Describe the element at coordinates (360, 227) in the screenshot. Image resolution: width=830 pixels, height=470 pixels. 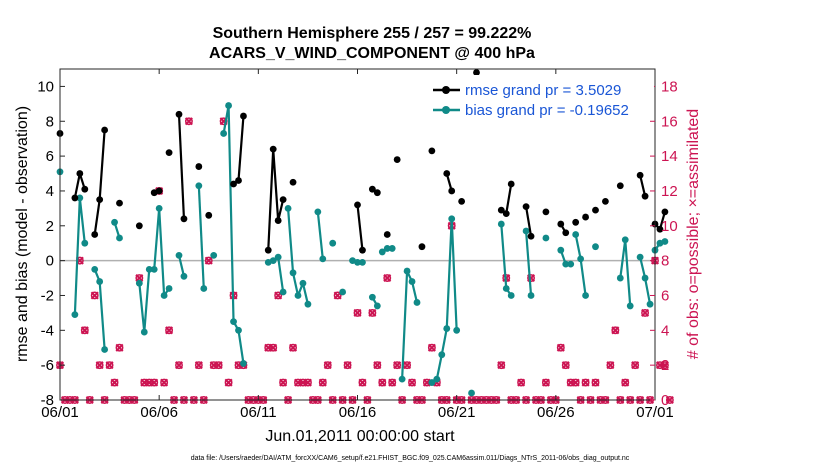
I see `rmse-segment` at that location.